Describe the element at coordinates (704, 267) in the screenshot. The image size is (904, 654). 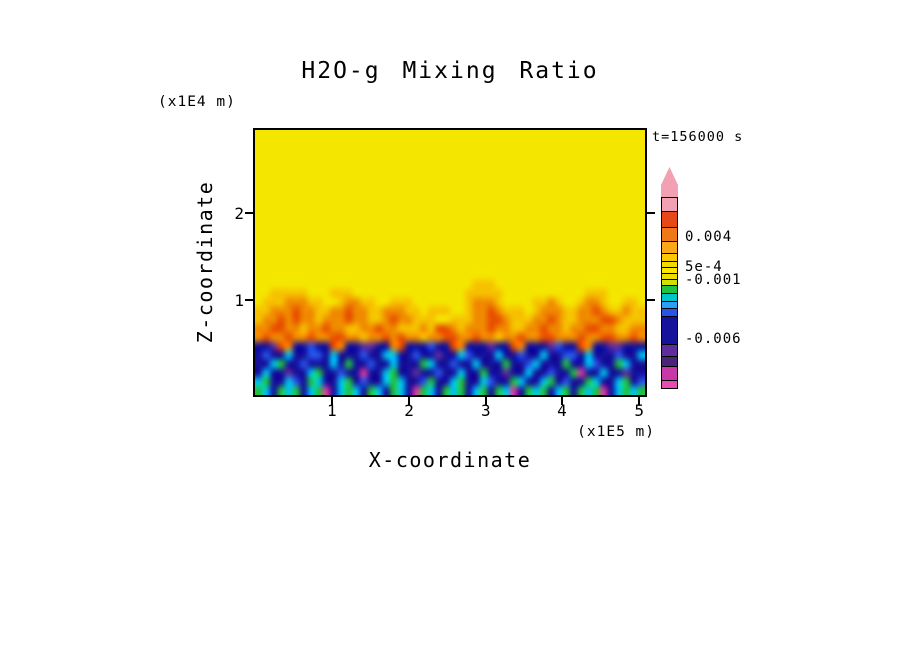
I see `colorbar-level-label: 5e-4` at that location.